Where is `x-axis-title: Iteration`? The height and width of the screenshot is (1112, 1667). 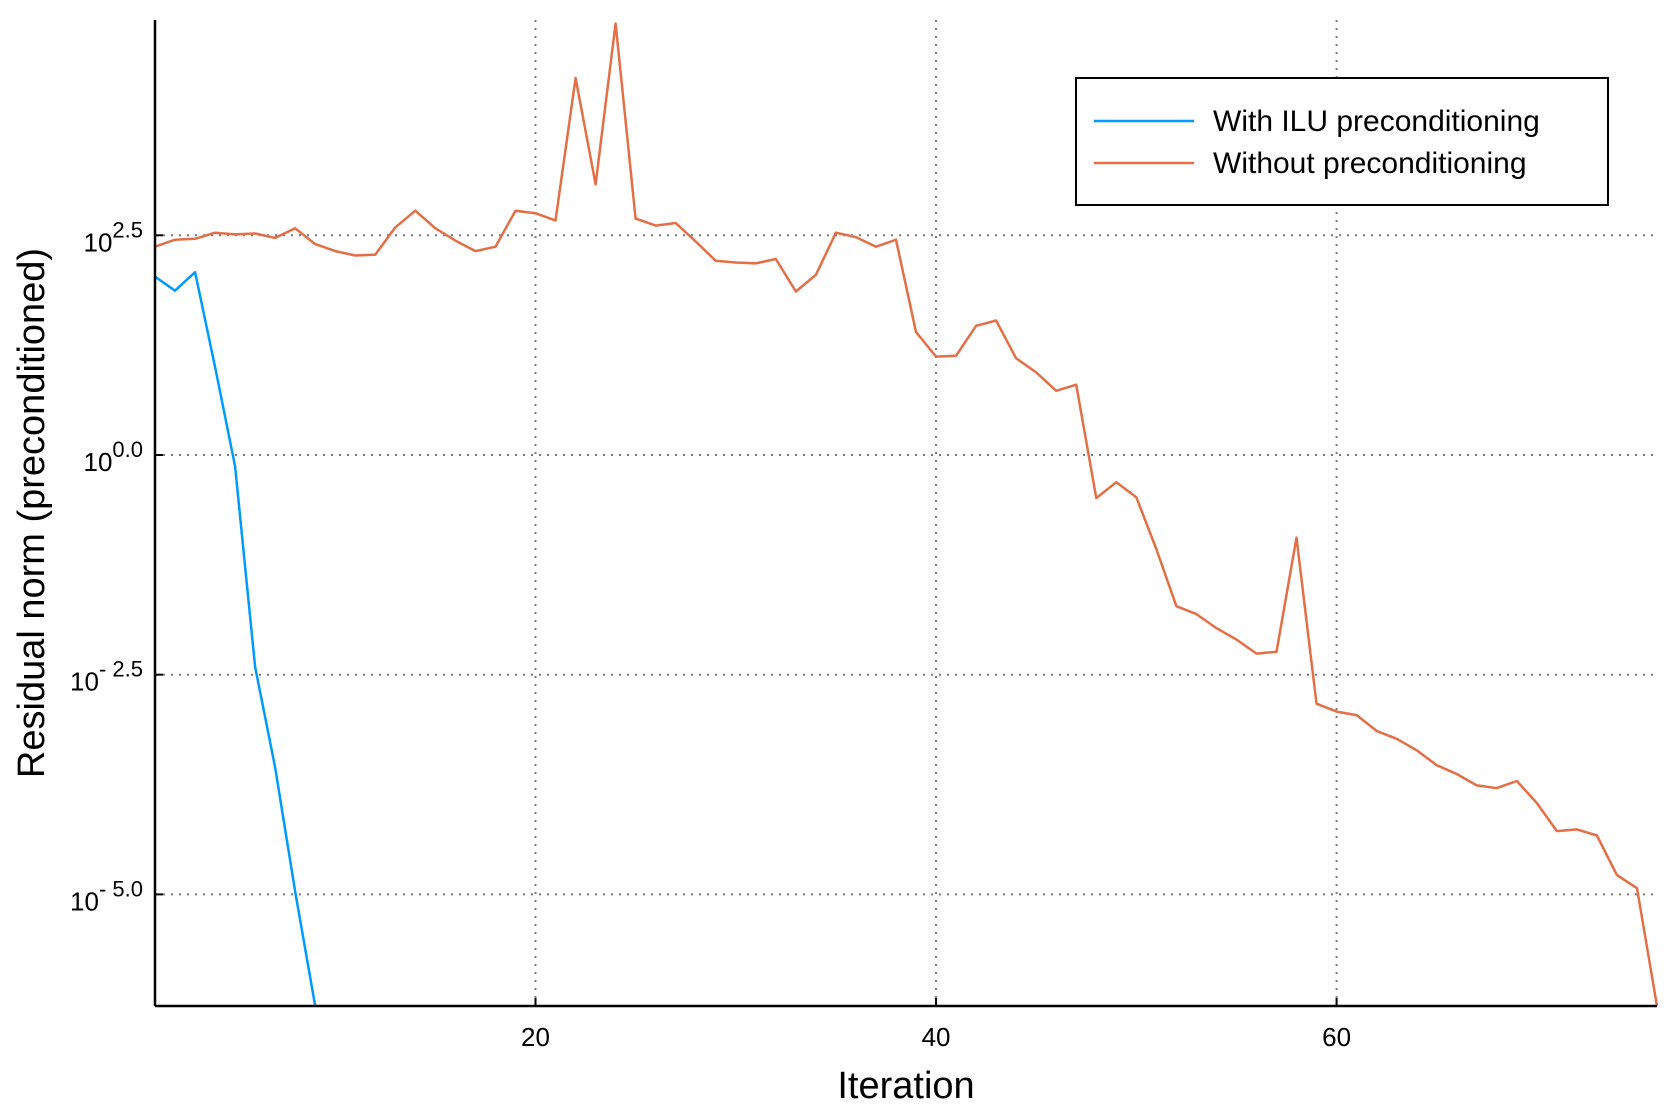 x-axis-title: Iteration is located at coordinates (905, 1086).